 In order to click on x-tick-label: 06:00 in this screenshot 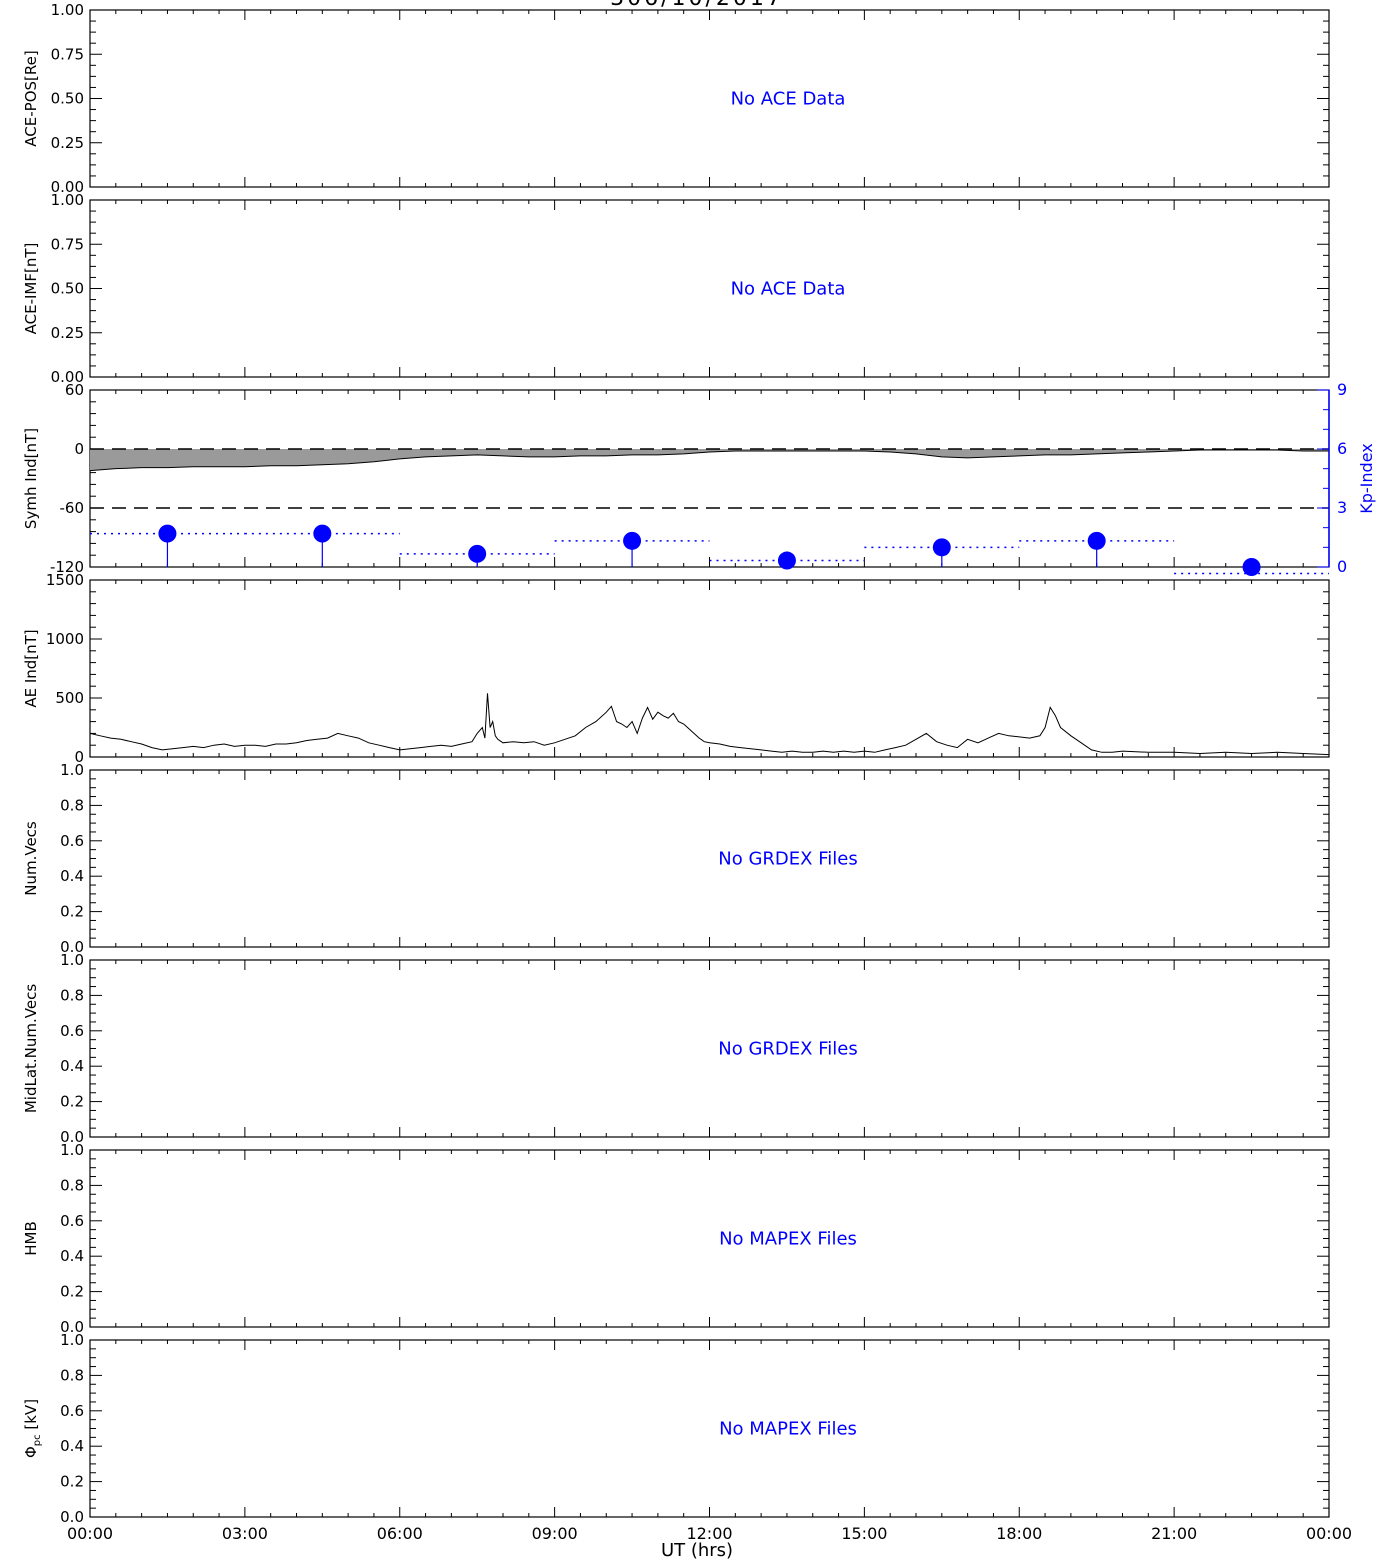, I will do `click(400, 1533)`.